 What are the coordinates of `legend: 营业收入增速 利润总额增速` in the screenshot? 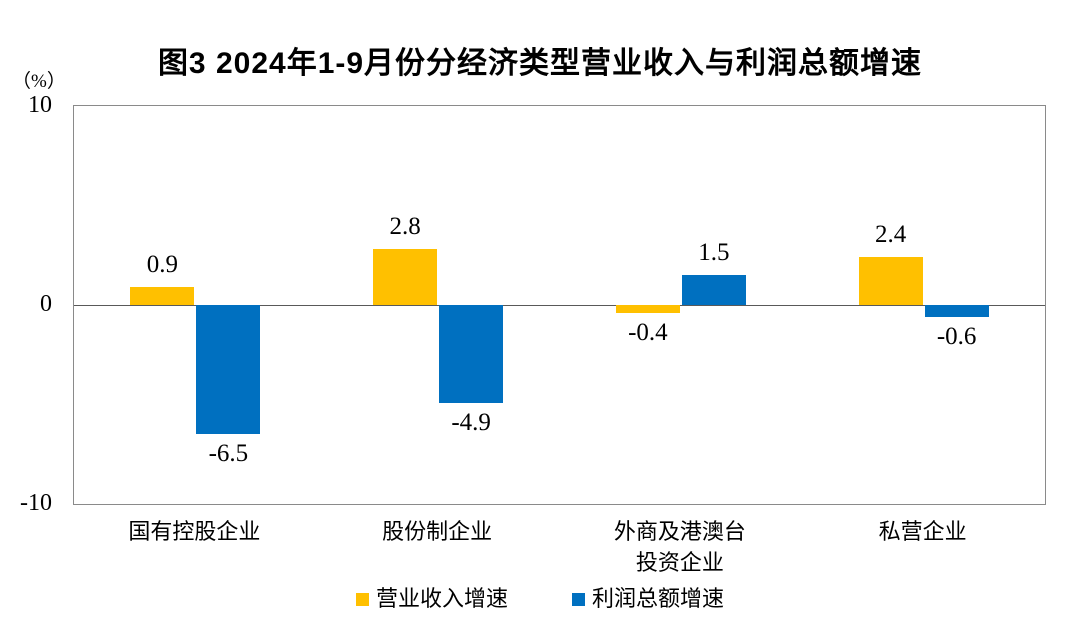 It's located at (540, 599).